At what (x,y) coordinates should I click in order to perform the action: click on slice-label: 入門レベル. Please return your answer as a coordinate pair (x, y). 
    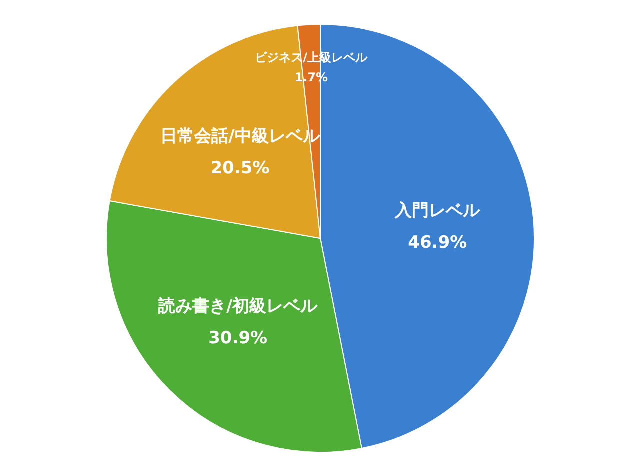
    Looking at the image, I should click on (438, 211).